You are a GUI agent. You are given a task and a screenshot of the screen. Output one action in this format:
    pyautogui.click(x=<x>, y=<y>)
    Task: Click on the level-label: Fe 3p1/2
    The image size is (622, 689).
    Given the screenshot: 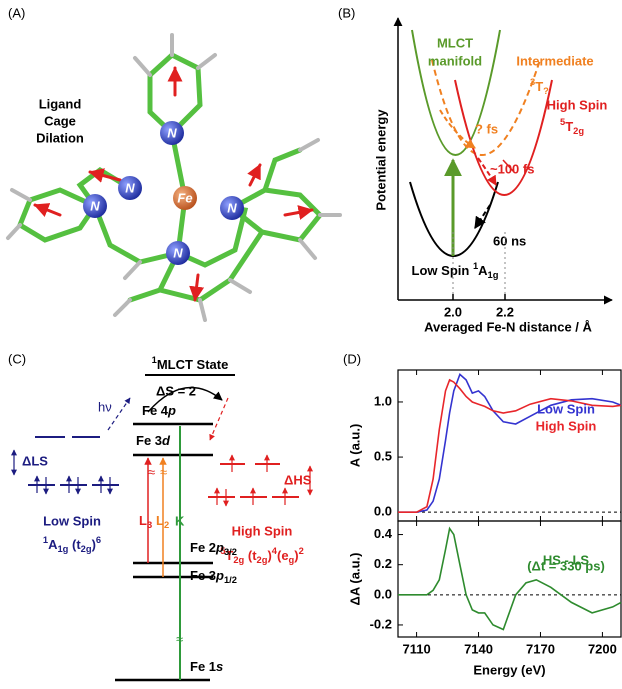 What is the action you would take?
    pyautogui.click(x=213, y=576)
    